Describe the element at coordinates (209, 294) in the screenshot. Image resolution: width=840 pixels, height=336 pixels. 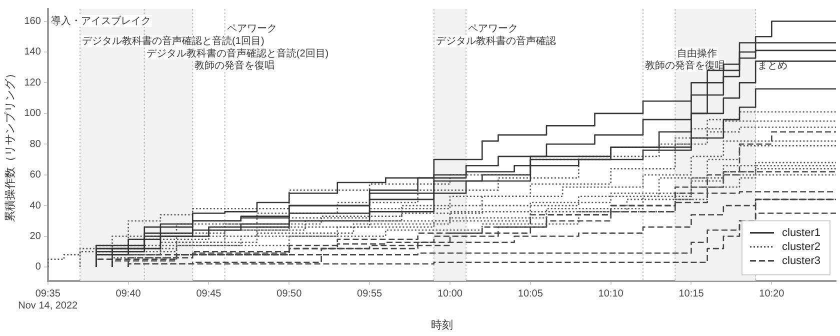
I see `x-tick-label: 09:45` at that location.